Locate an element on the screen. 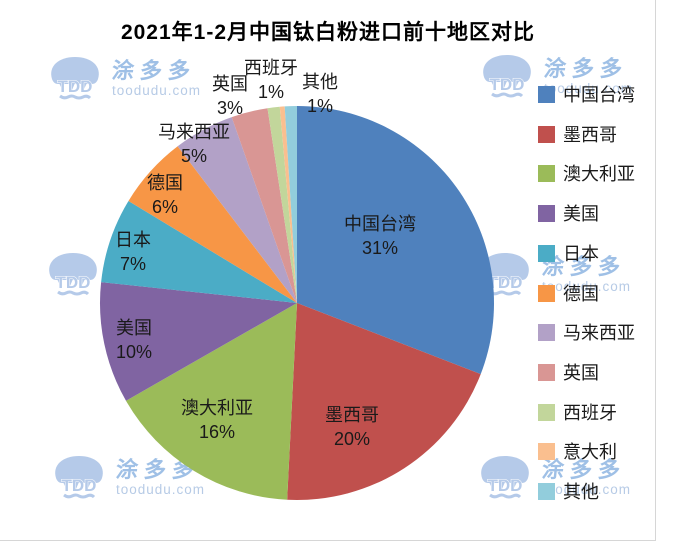 The width and height of the screenshot is (675, 547). pie-label-name: 马来西亚 is located at coordinates (194, 132).